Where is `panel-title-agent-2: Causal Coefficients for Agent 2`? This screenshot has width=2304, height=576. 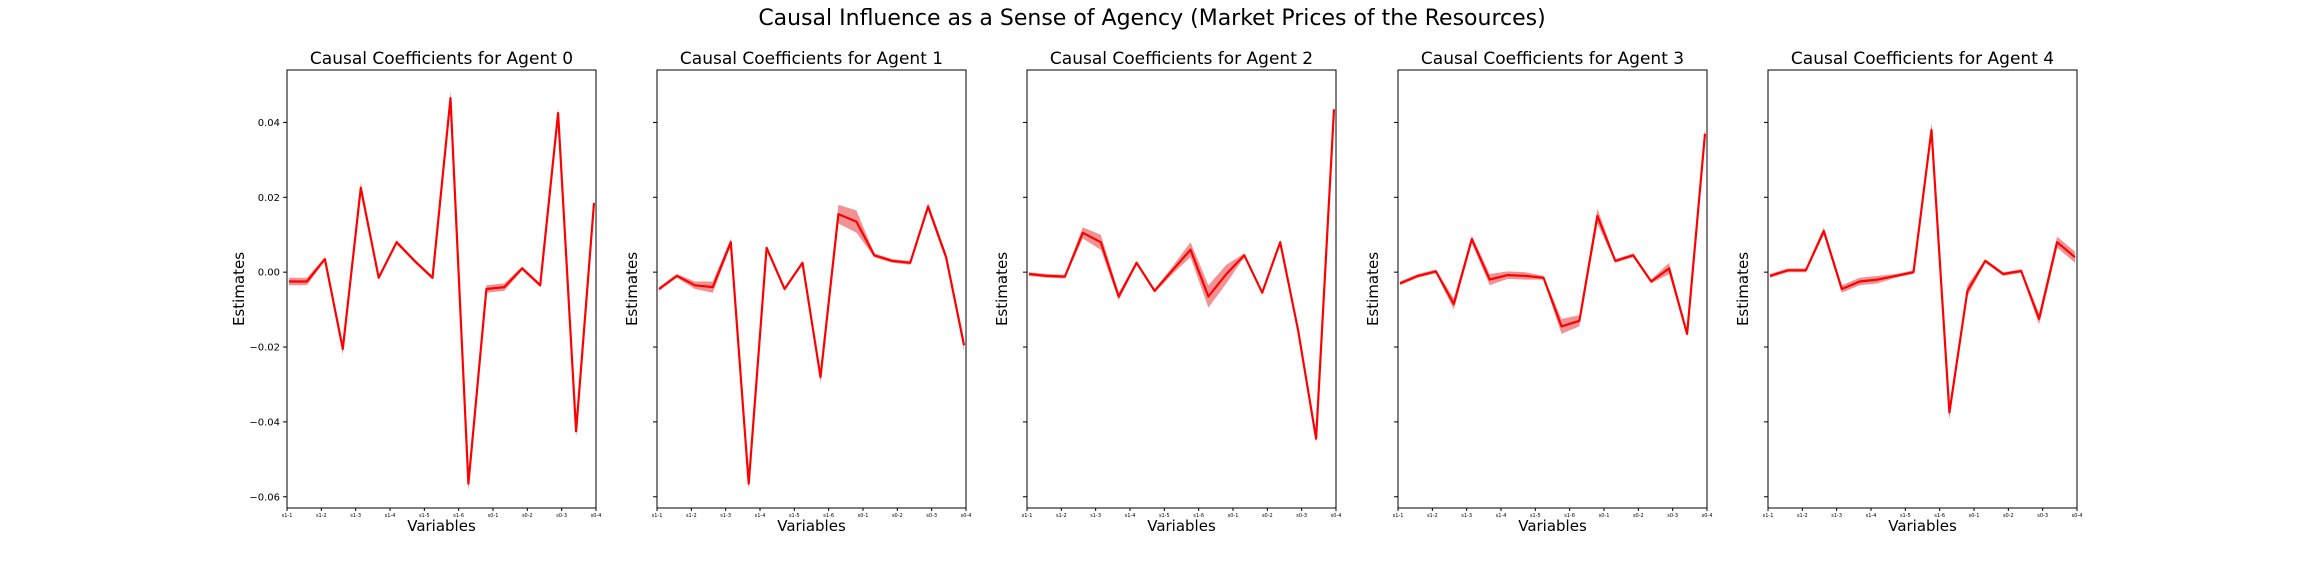
panel-title-agent-2: Causal Coefficients for Agent 2 is located at coordinates (1181, 59).